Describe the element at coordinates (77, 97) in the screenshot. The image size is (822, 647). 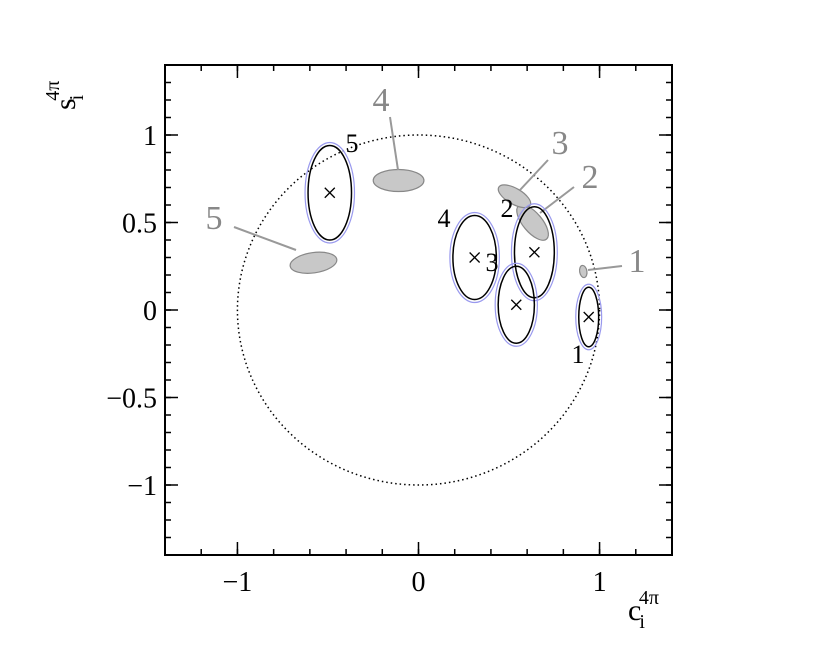
I see `y-label-sub: i` at that location.